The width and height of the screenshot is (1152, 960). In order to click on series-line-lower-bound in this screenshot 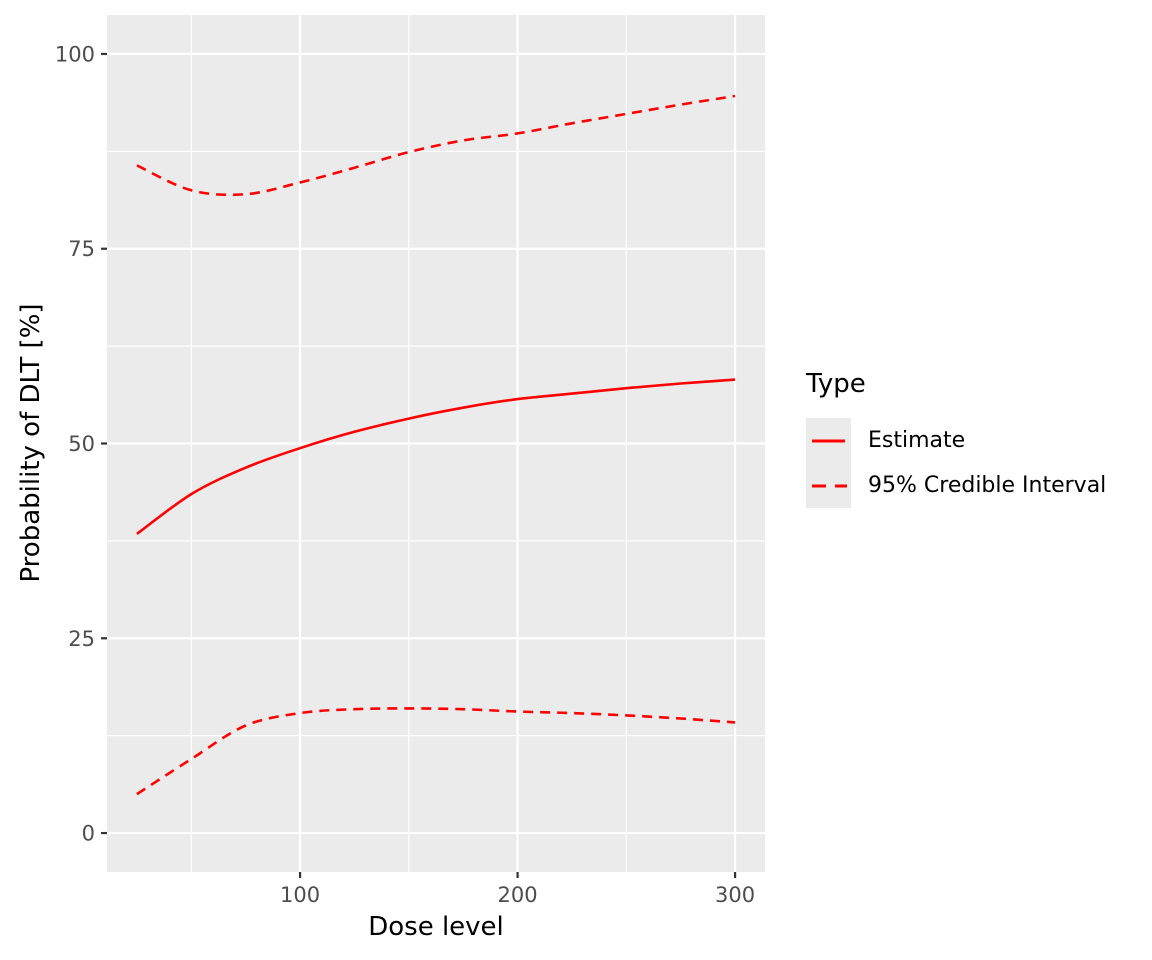, I will do `click(436, 751)`.